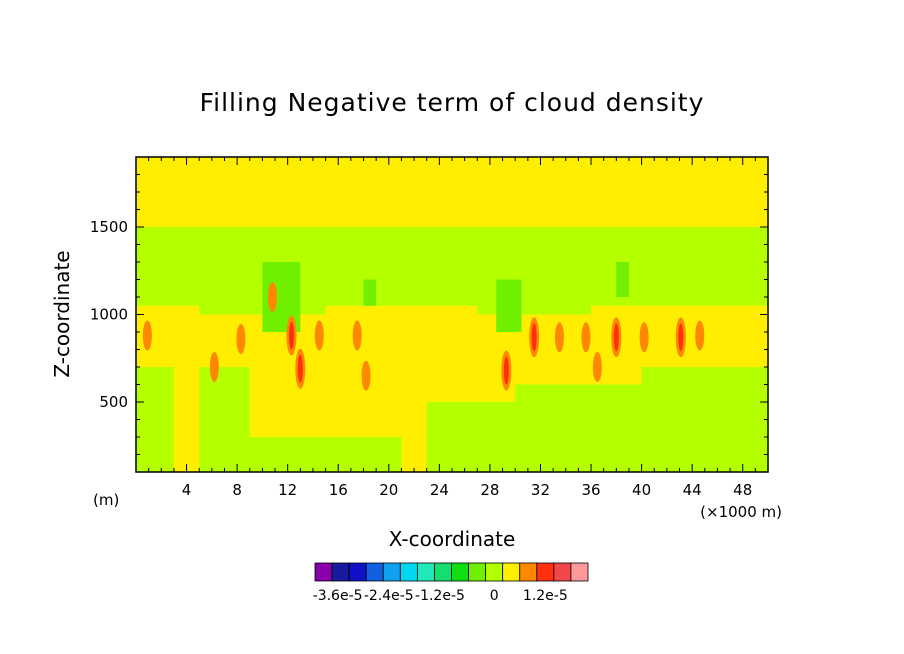 This screenshot has height=654, width=904. What do you see at coordinates (452, 539) in the screenshot?
I see `x-axis-label: X-coordinate` at bounding box center [452, 539].